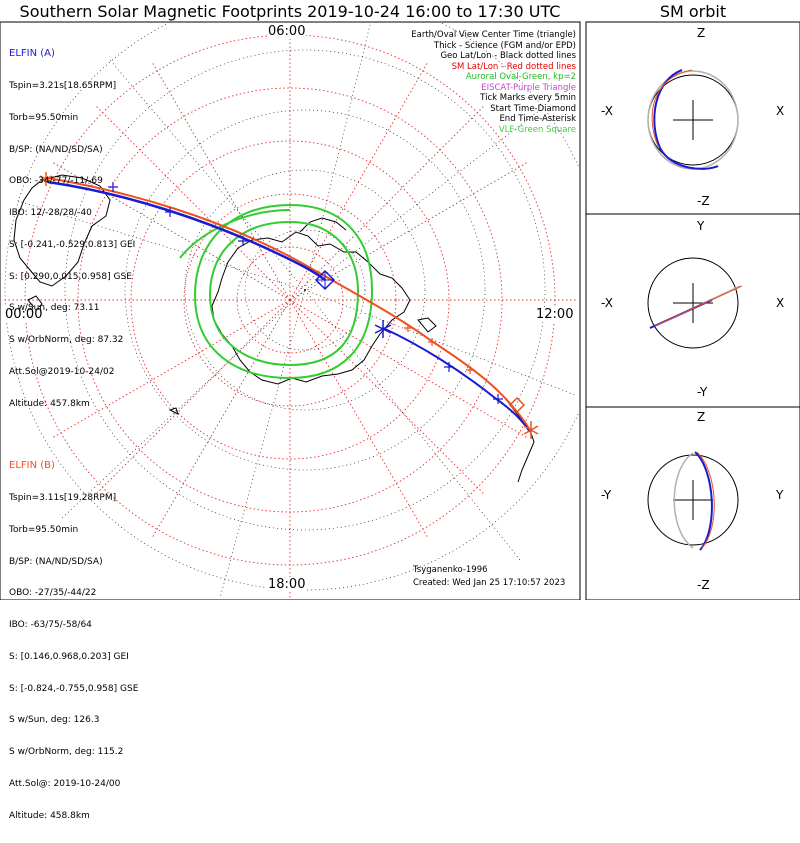 The image size is (800, 843). Describe the element at coordinates (780, 495) in the screenshot. I see `sm3-label-right: Y` at that location.